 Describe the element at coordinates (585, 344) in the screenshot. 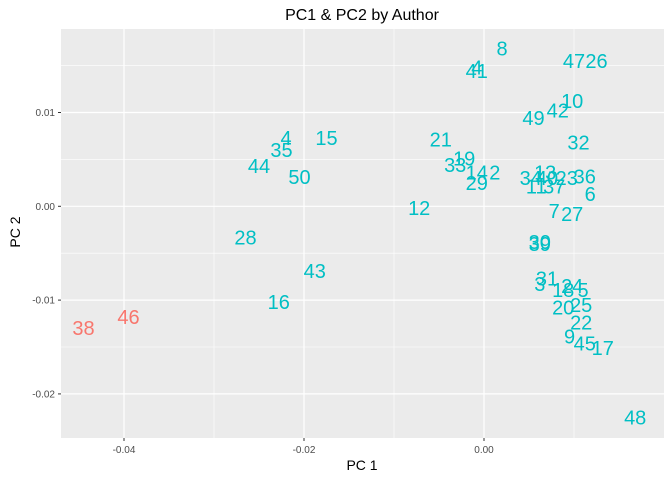

I see `point-label-45: 45` at that location.